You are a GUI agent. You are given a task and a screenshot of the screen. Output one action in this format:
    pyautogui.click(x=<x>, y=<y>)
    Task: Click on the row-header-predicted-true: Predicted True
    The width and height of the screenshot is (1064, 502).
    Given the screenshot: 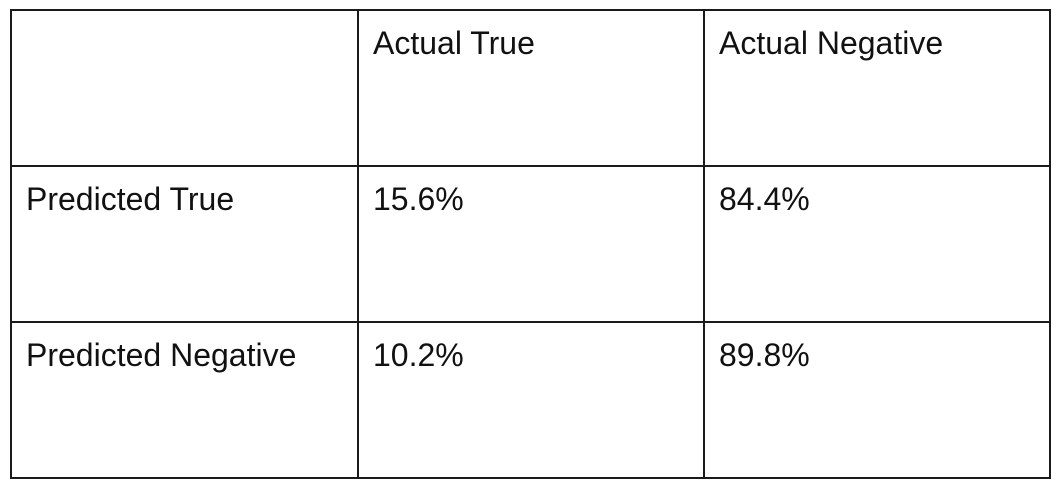 What is the action you would take?
    pyautogui.click(x=184, y=244)
    